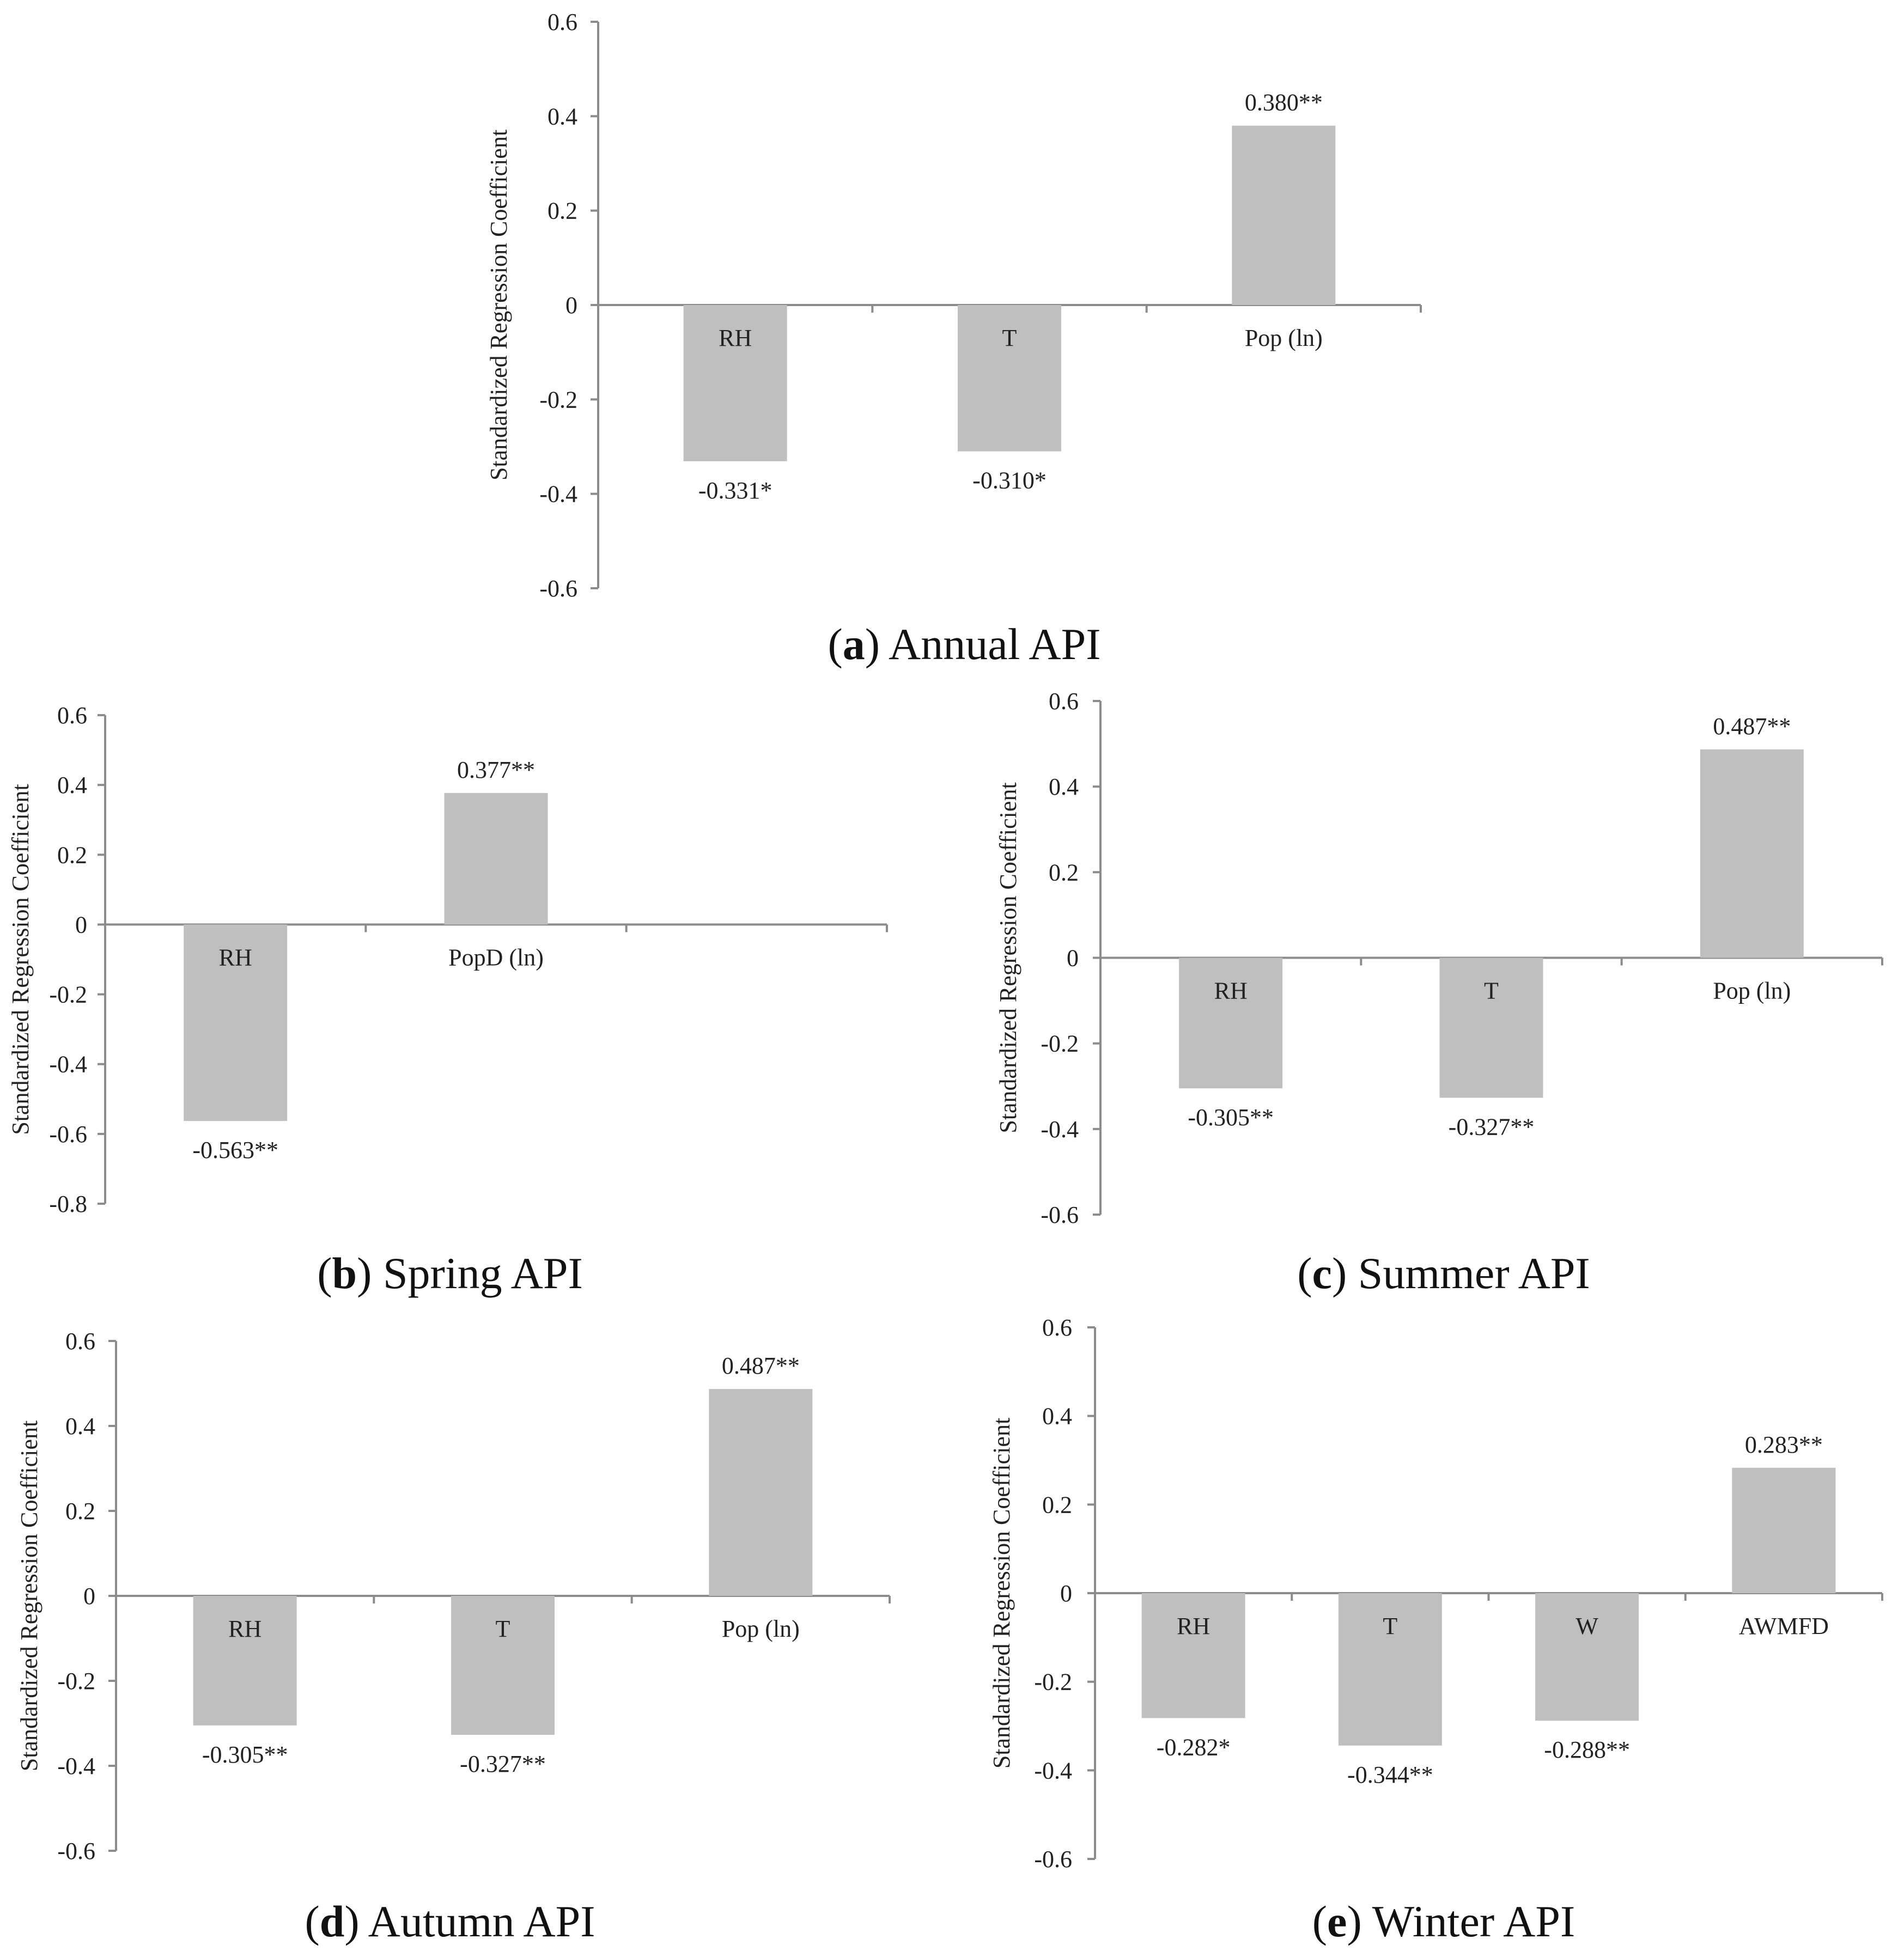  Describe the element at coordinates (235, 1150) in the screenshot. I see `value-label: -0.563**` at that location.